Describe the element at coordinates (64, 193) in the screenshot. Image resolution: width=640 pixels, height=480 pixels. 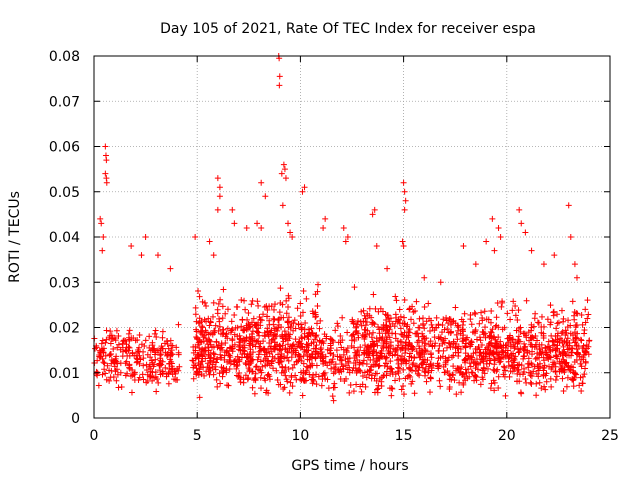
I see `y-tick-label: 0.05` at that location.